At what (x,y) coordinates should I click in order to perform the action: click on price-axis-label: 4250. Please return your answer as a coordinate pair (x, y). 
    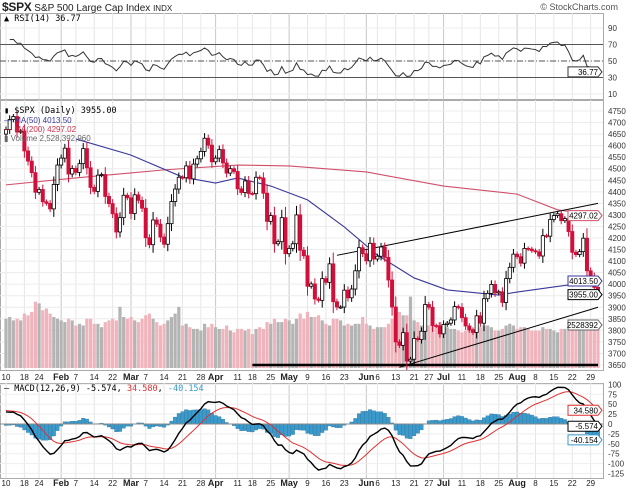
    Looking at the image, I should click on (617, 226).